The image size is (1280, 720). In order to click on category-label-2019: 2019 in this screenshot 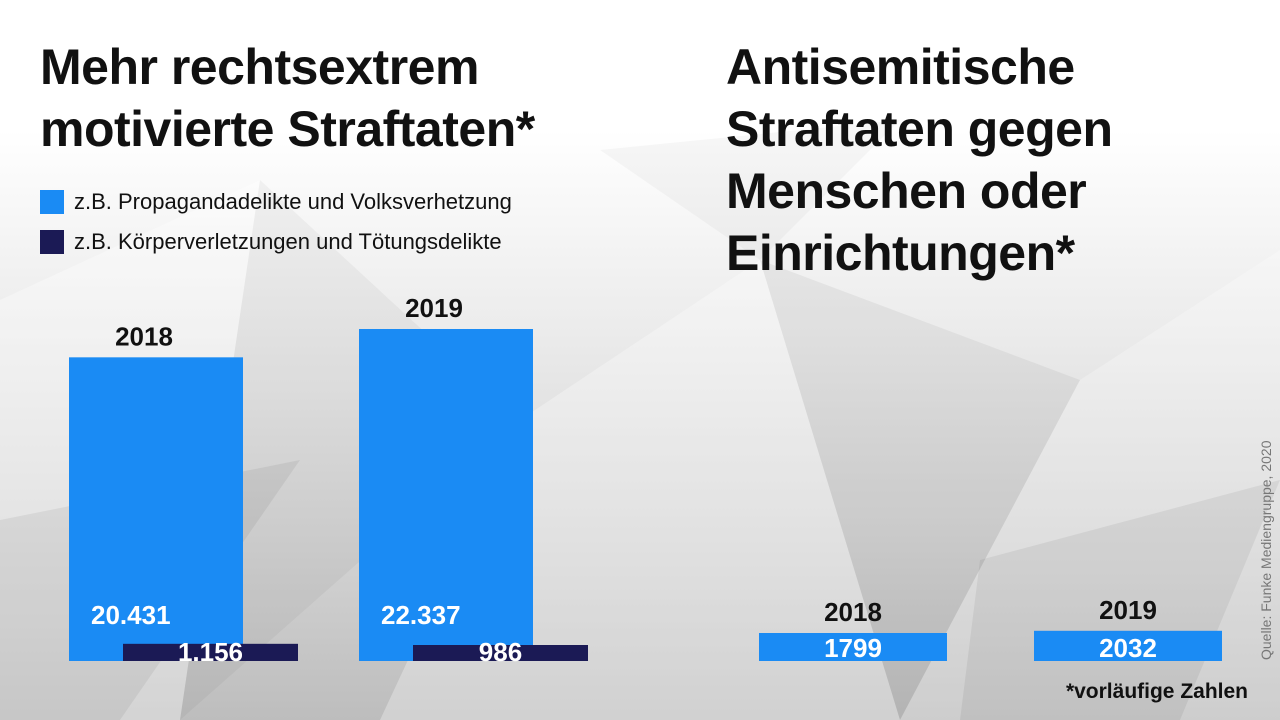, I will do `click(434, 308)`.